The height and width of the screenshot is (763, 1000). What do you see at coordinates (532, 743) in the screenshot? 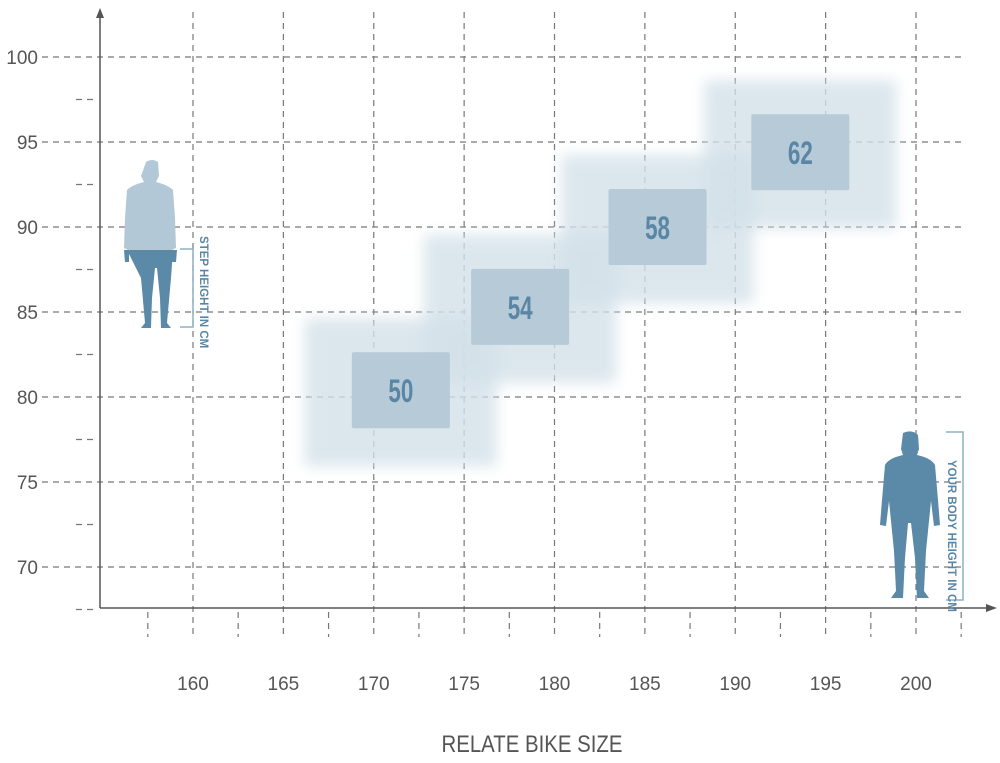
I see `x-axis-label: RELATE BIKE SIZE` at bounding box center [532, 743].